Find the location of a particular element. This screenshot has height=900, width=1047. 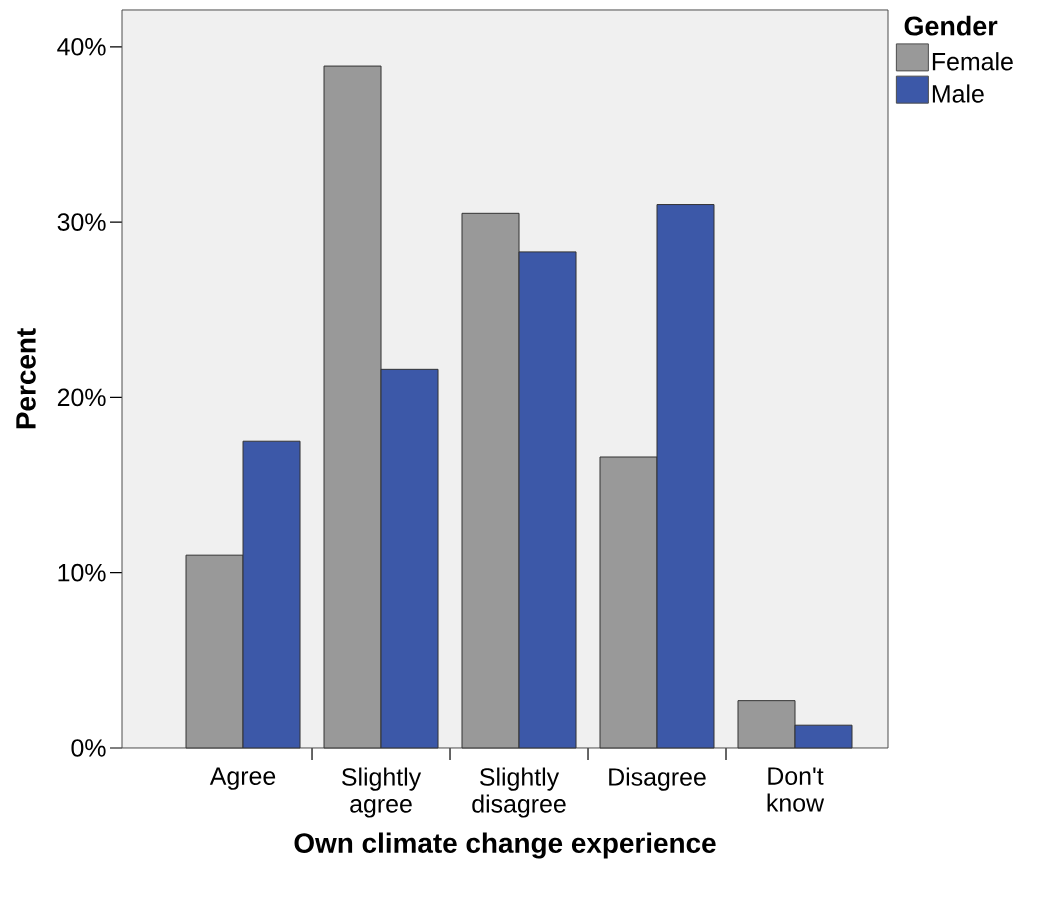

legend-title: Gender is located at coordinates (951, 25).